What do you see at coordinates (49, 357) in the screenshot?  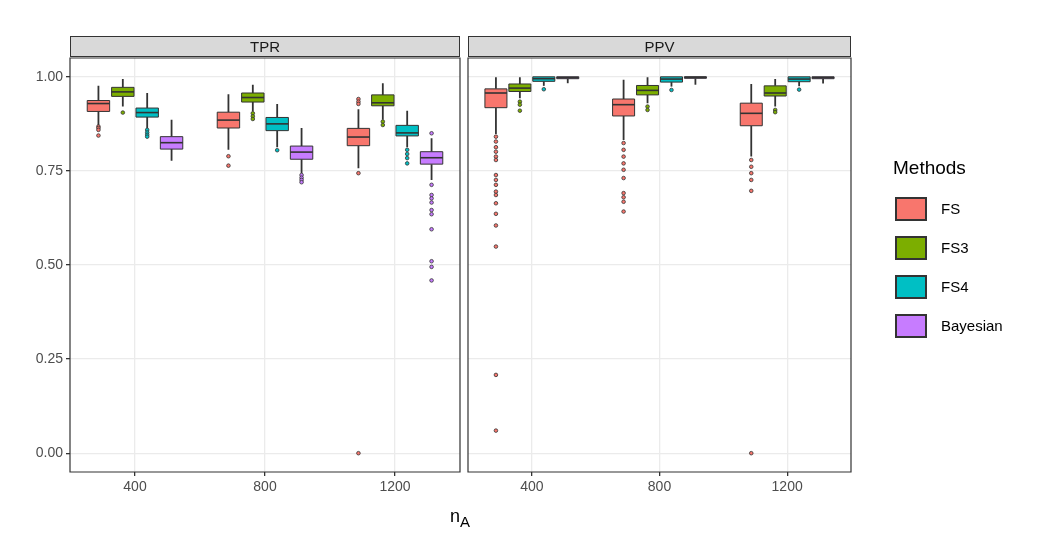 I see `y-tick-label: 0.25` at bounding box center [49, 357].